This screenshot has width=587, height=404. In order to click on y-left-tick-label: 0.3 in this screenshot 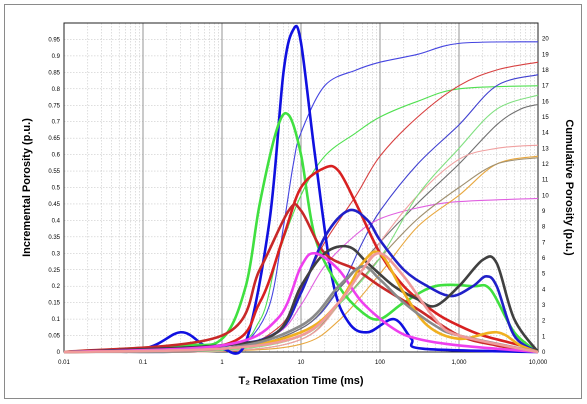, I will do `click(56, 254)`.